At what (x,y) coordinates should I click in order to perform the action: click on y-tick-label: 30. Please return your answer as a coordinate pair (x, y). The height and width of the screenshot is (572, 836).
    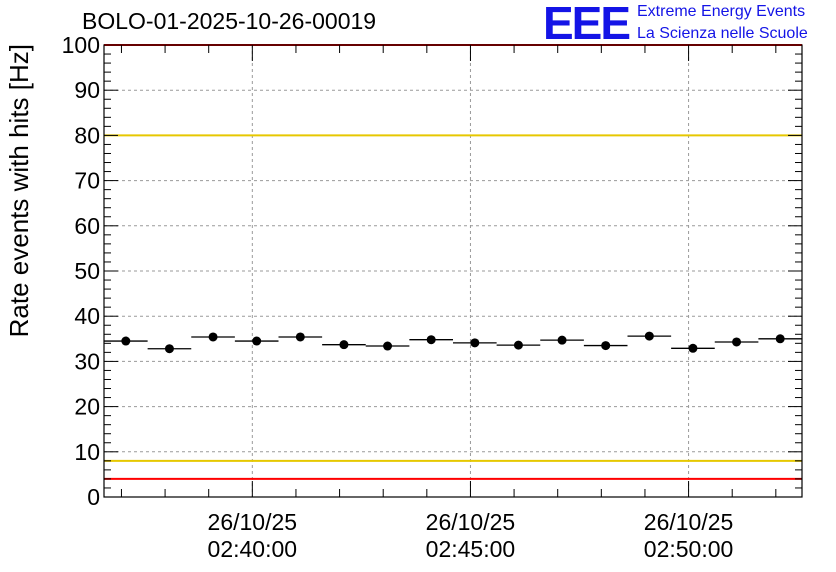
    Looking at the image, I should click on (87, 361).